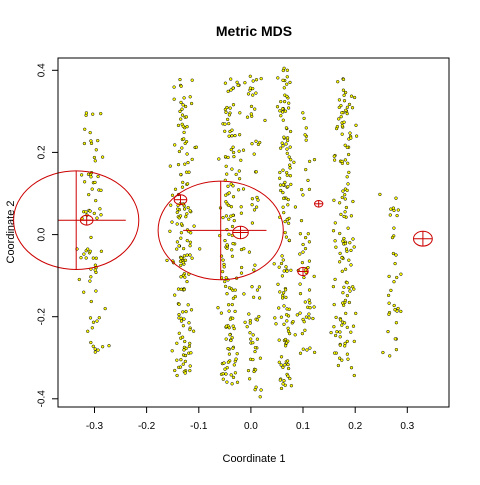  Describe the element at coordinates (254, 459) in the screenshot. I see `x-axis-label: Coordinate 1` at that location.